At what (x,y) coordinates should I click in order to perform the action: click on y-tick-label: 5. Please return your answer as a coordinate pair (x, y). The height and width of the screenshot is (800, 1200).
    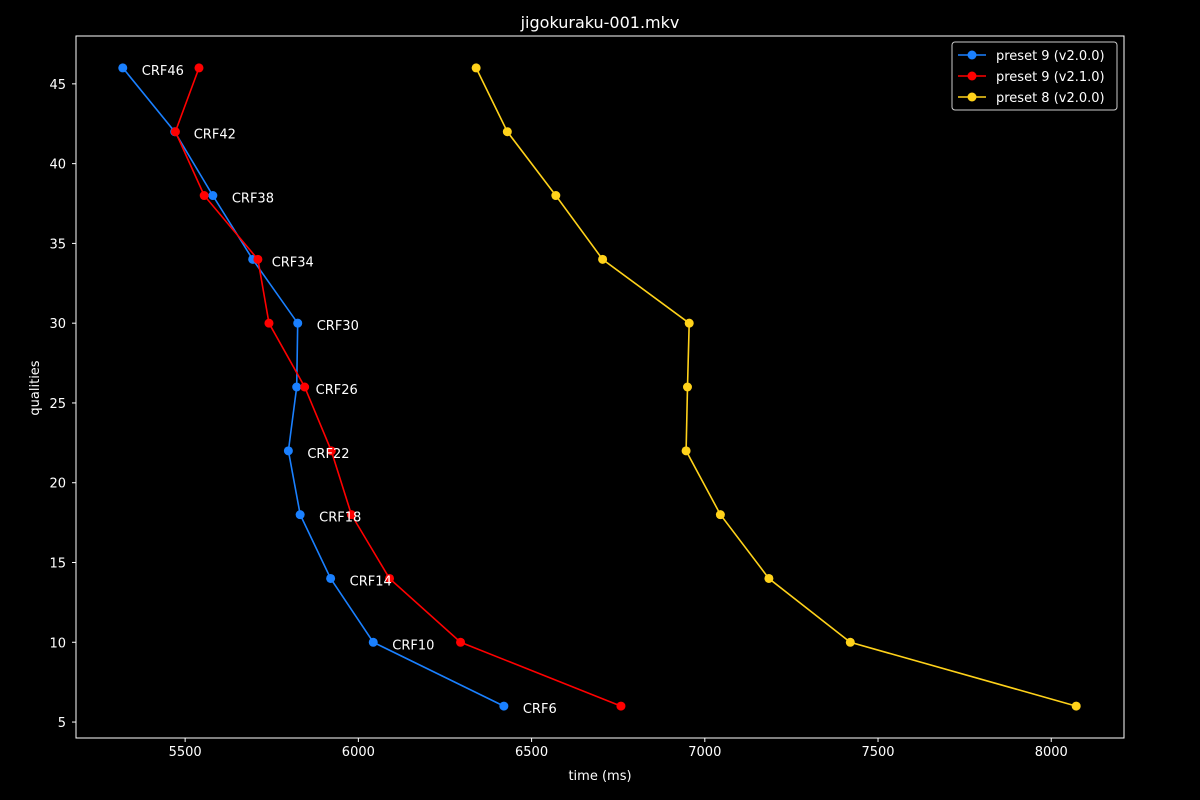
    Looking at the image, I should click on (62, 723).